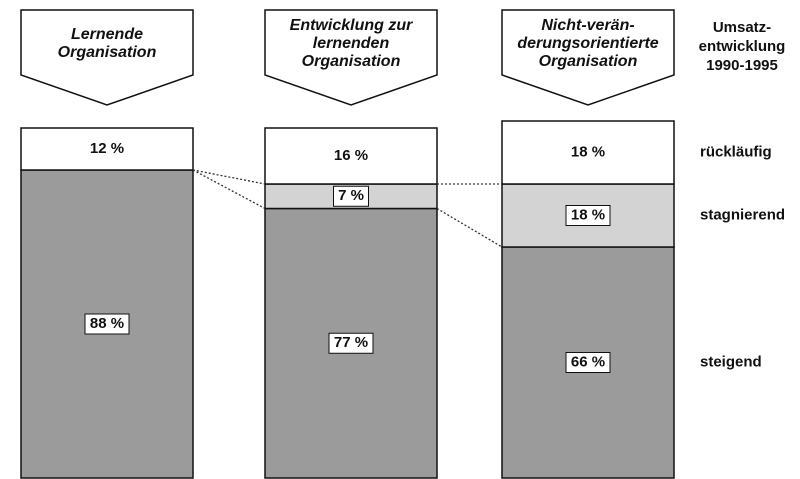 Image resolution: width=800 pixels, height=479 pixels. I want to click on category-label: lernenden, so click(351, 43).